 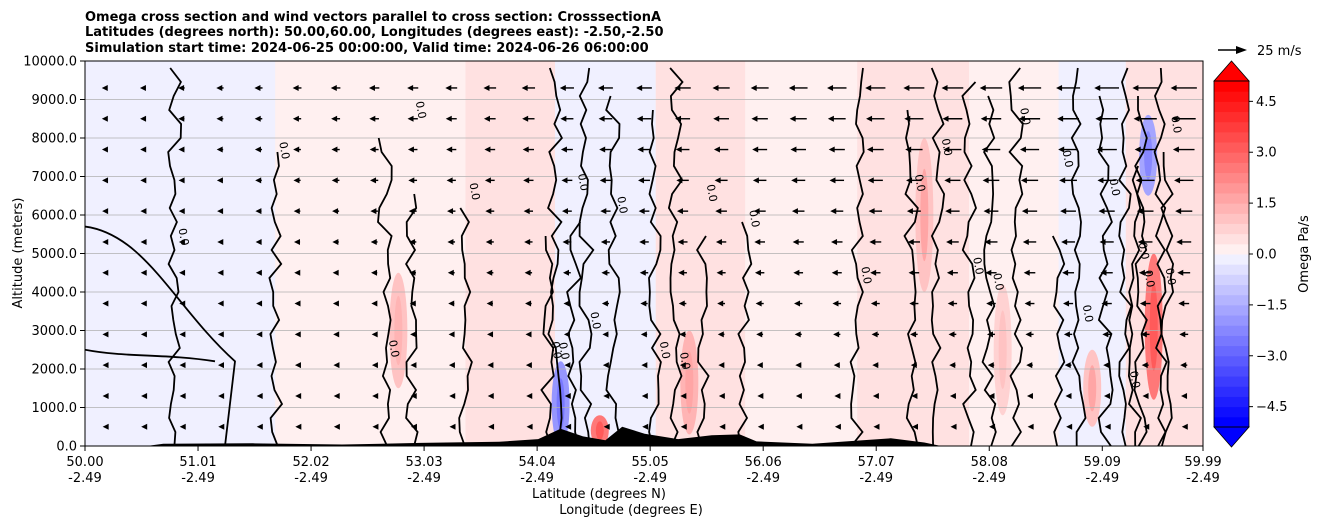 What do you see at coordinates (50, 62) in the screenshot?
I see `y-tick-label: 10000.0` at bounding box center [50, 62].